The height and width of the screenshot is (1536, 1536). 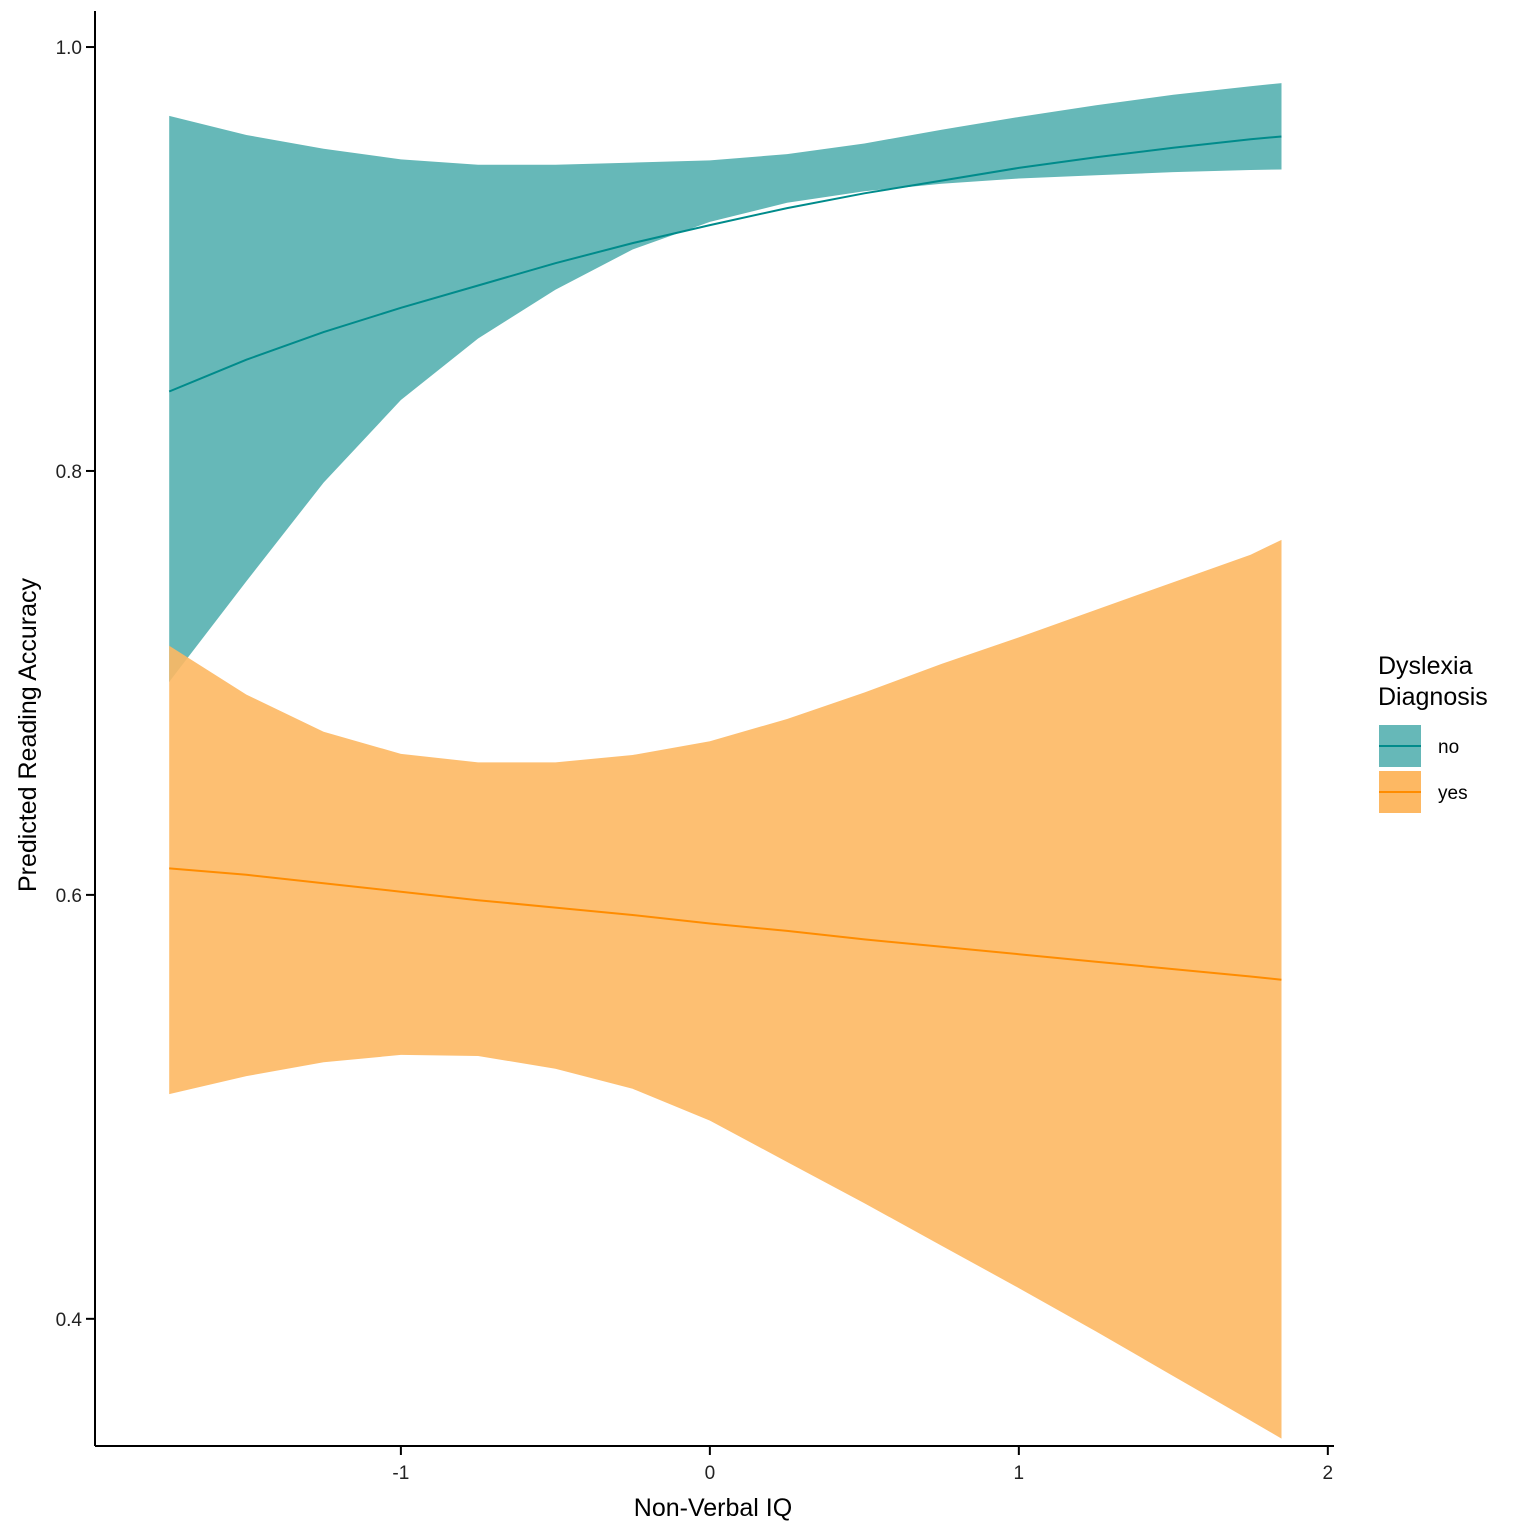 What do you see at coordinates (28, 734) in the screenshot?
I see `y-axis-title: Predicted Reading Accuracy` at bounding box center [28, 734].